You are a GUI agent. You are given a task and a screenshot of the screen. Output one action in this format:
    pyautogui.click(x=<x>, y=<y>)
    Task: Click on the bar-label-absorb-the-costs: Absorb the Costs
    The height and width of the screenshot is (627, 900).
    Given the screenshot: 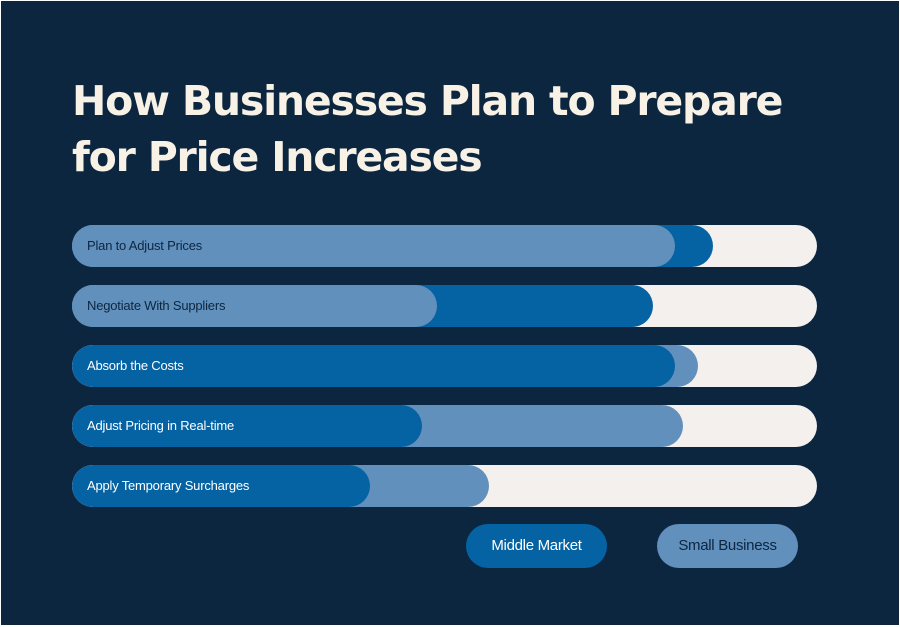 What is the action you would take?
    pyautogui.click(x=135, y=365)
    